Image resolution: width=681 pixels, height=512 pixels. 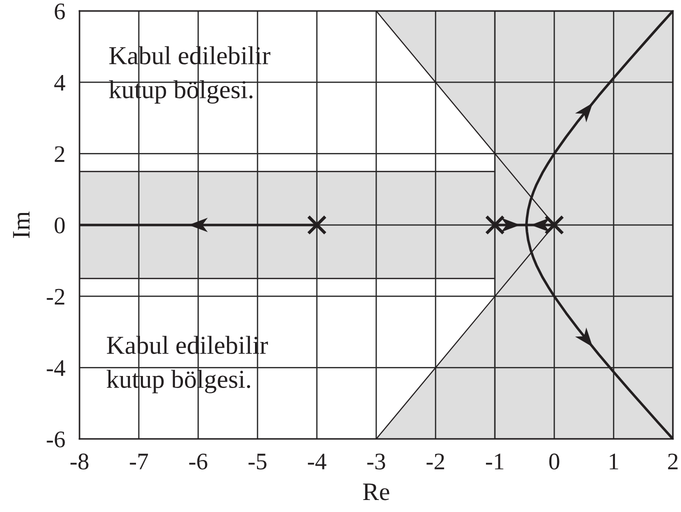 I want to click on x-tick-label: -1, so click(x=495, y=462).